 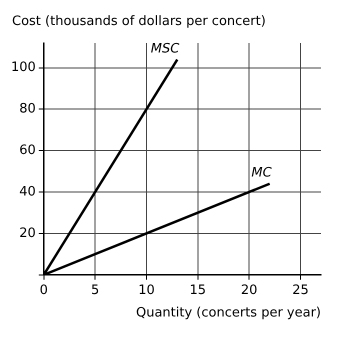 I want to click on series-label: MC, so click(x=262, y=173).